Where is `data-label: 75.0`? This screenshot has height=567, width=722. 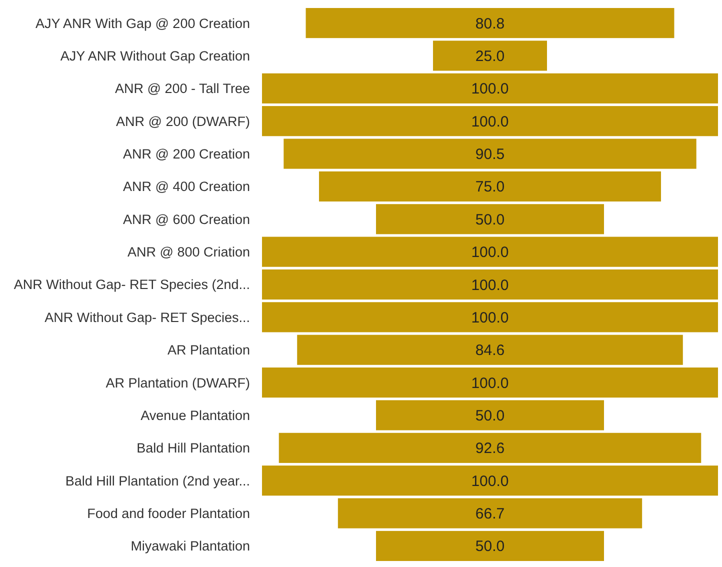 data-label: 75.0 is located at coordinates (490, 187).